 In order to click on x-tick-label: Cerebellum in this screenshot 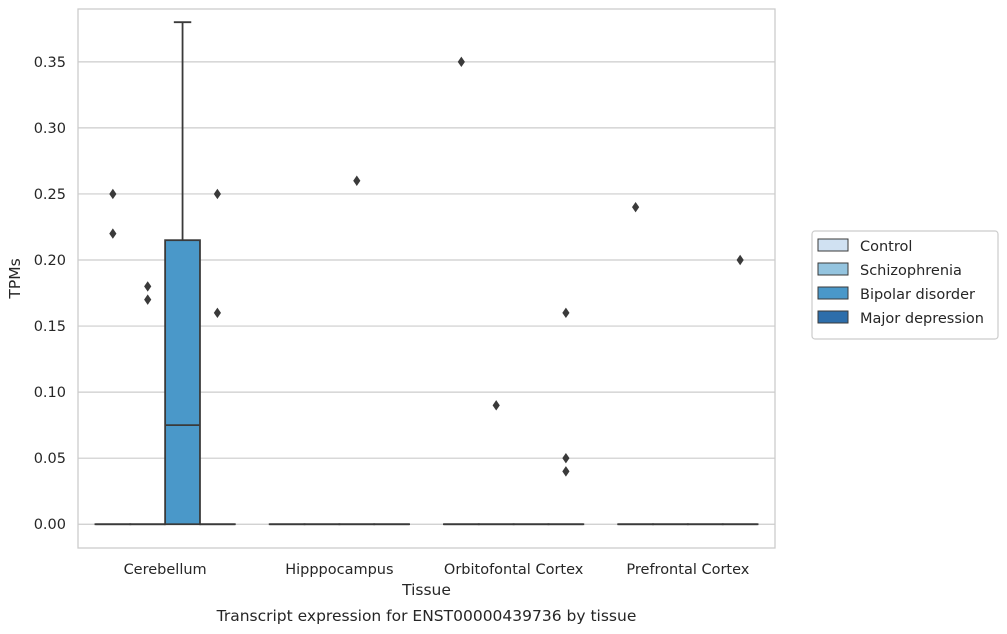, I will do `click(165, 570)`.